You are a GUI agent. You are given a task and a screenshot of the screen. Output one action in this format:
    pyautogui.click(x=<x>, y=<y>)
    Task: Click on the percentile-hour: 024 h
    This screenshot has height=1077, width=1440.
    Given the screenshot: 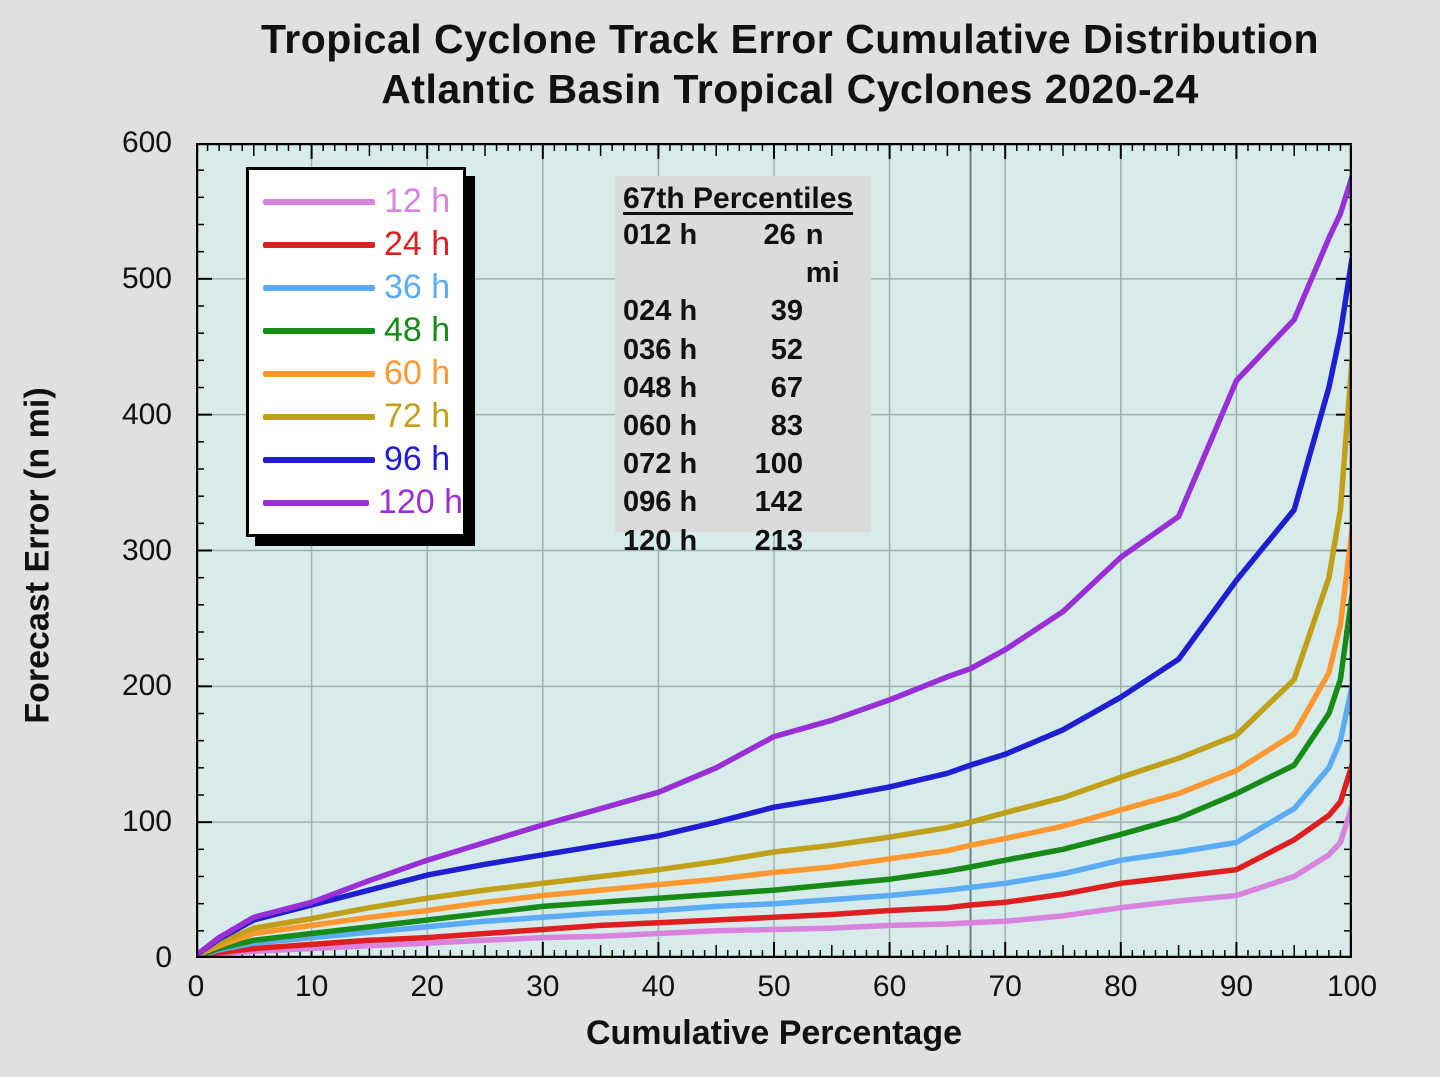 What is the action you would take?
    pyautogui.click(x=660, y=311)
    